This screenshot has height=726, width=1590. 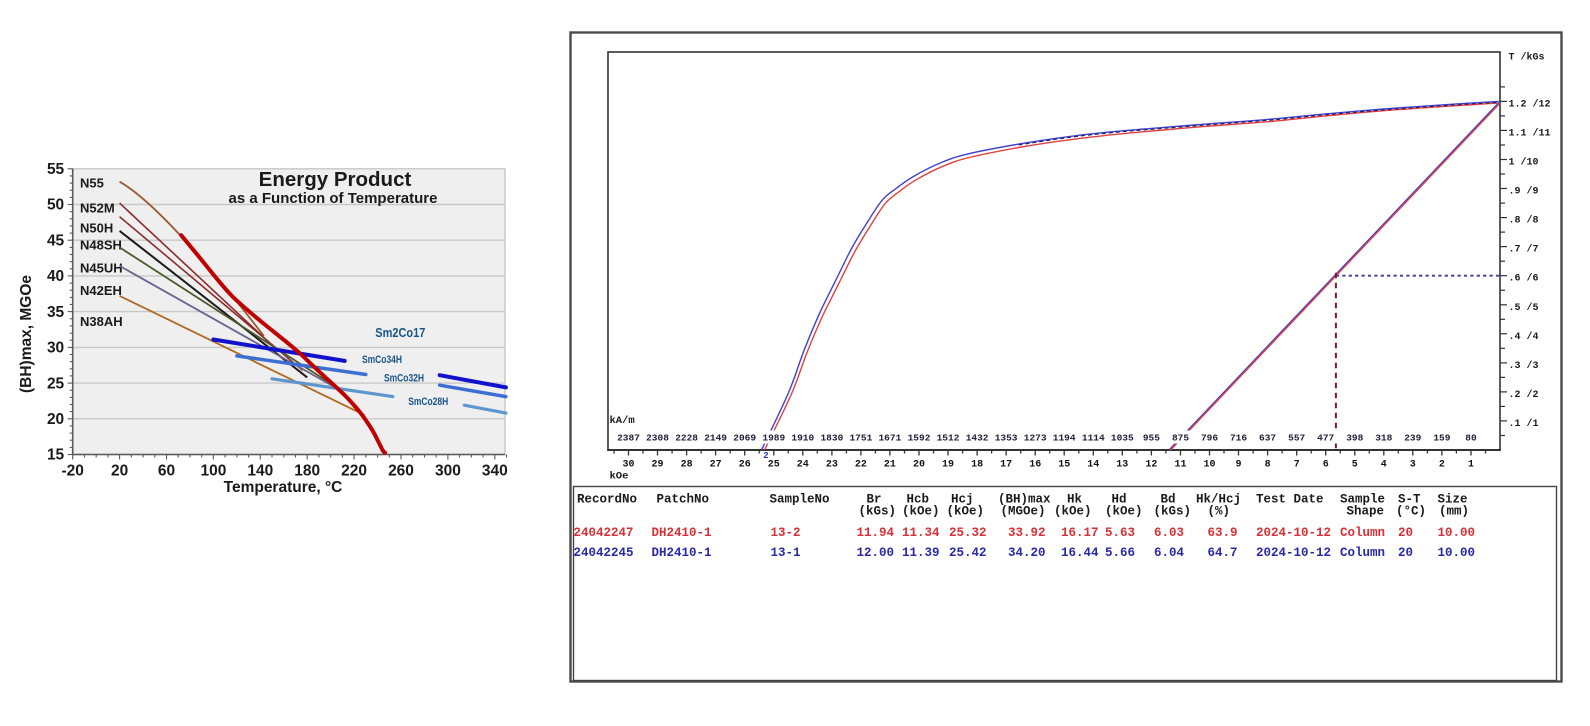 What do you see at coordinates (773, 438) in the screenshot?
I see `svg-text: 1989` at bounding box center [773, 438].